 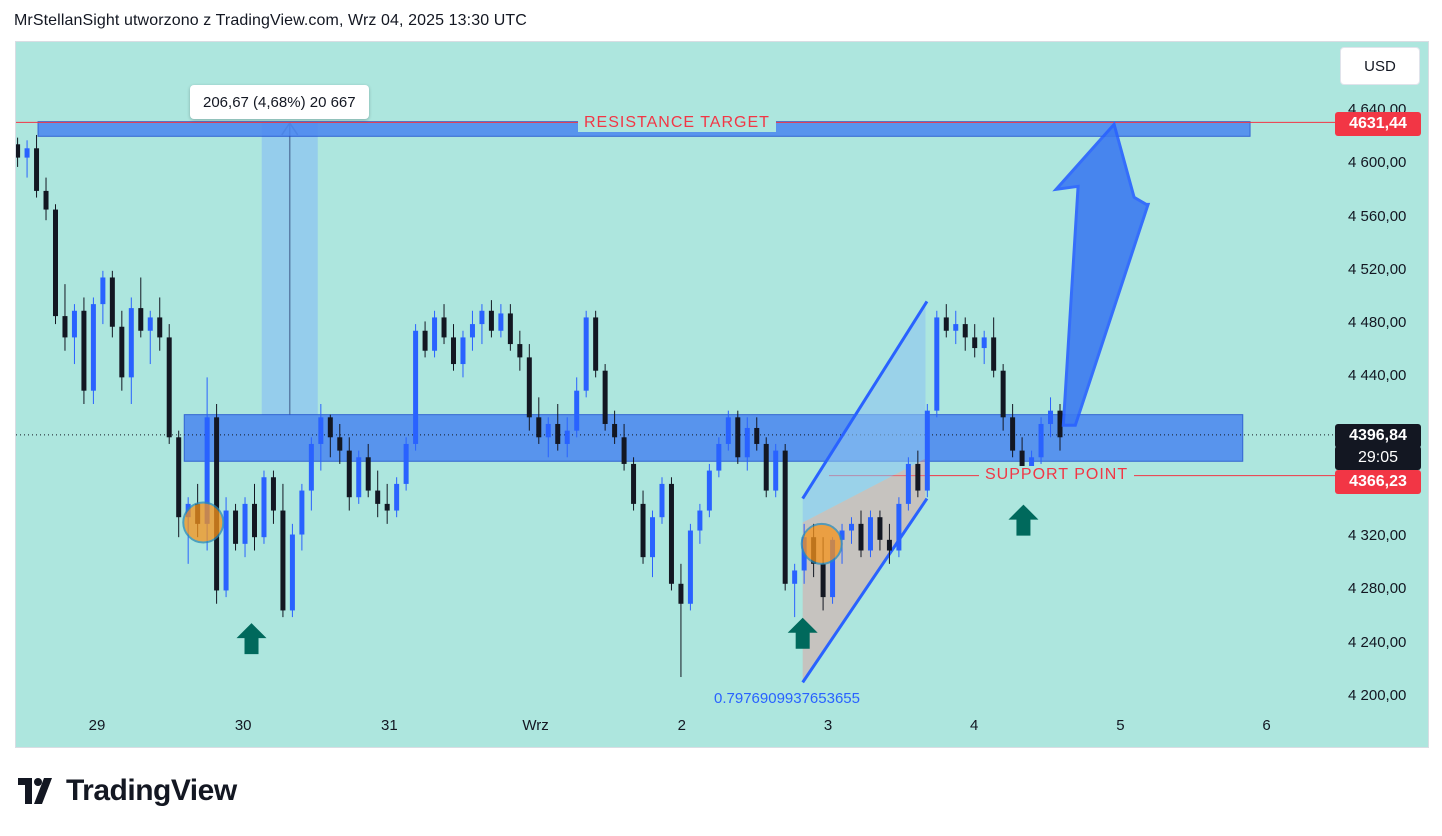 I want to click on price-tick-label: 4 520,00, so click(x=1377, y=269).